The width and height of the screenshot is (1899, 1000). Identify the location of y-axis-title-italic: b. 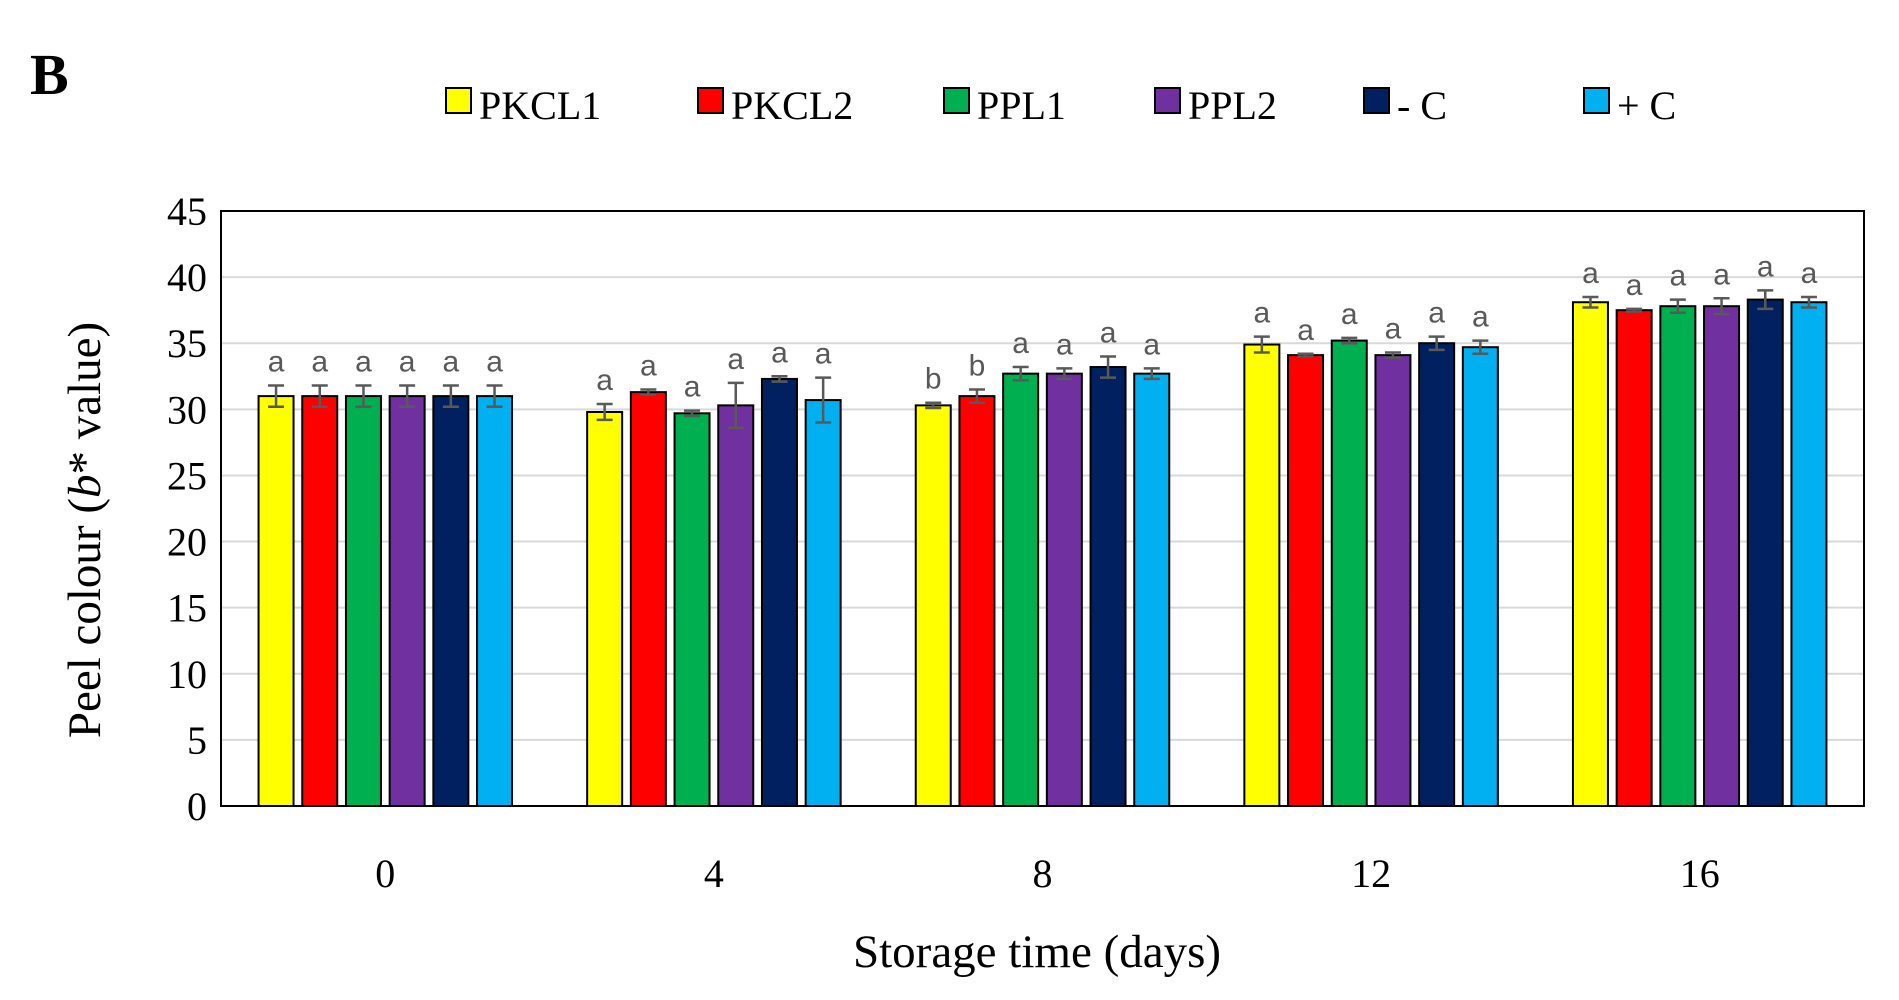
(85, 487).